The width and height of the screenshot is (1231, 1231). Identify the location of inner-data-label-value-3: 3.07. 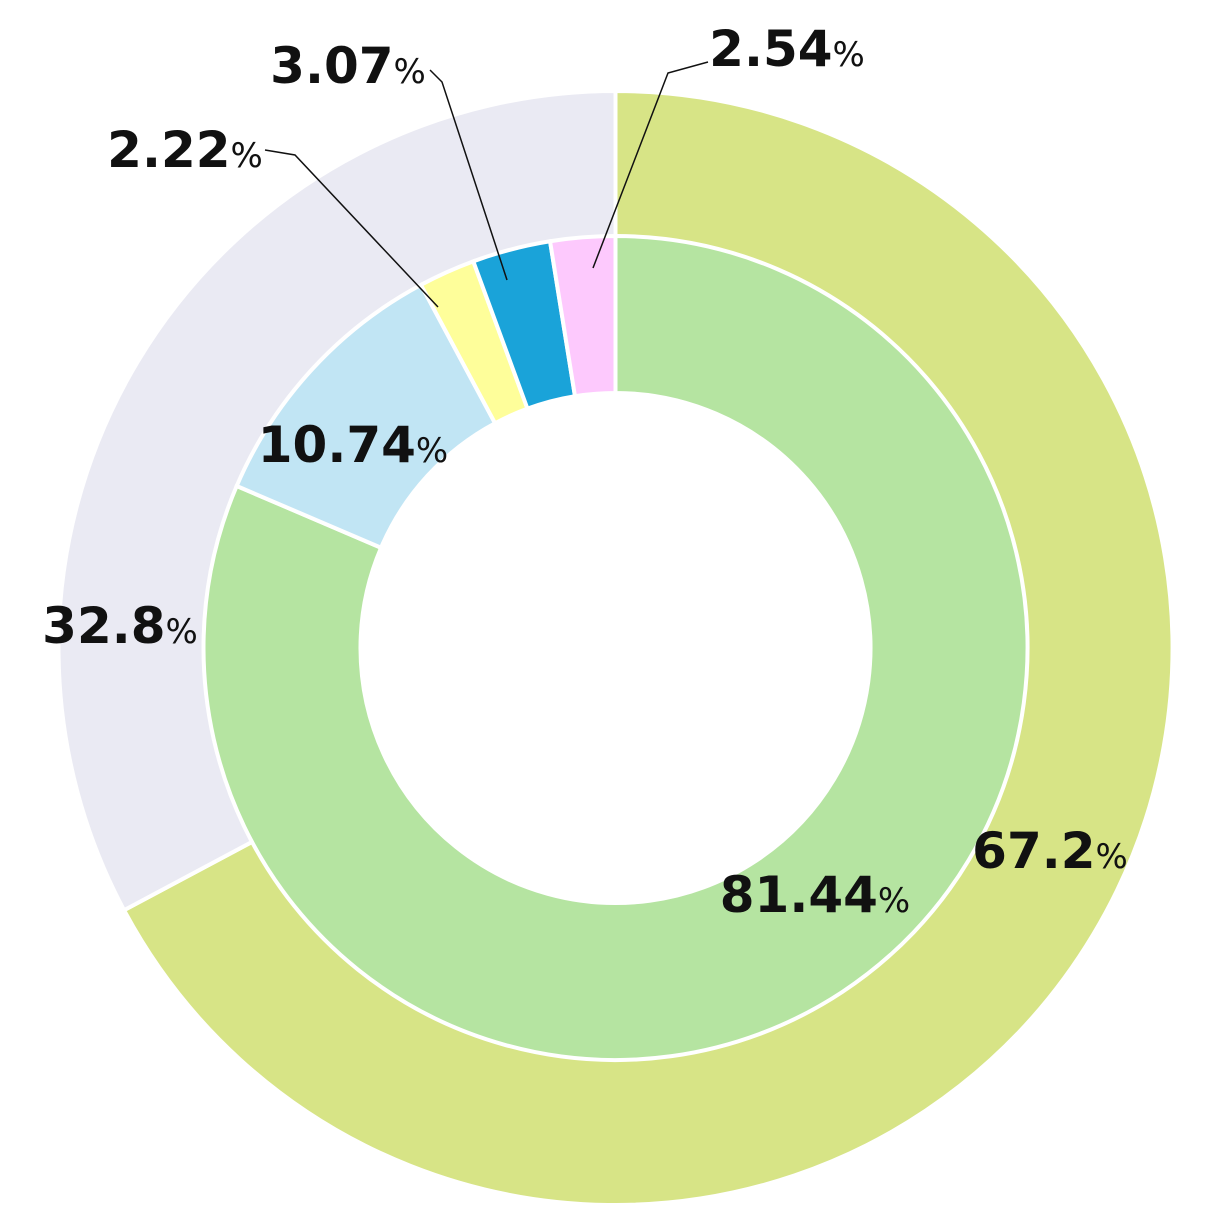
(331, 66).